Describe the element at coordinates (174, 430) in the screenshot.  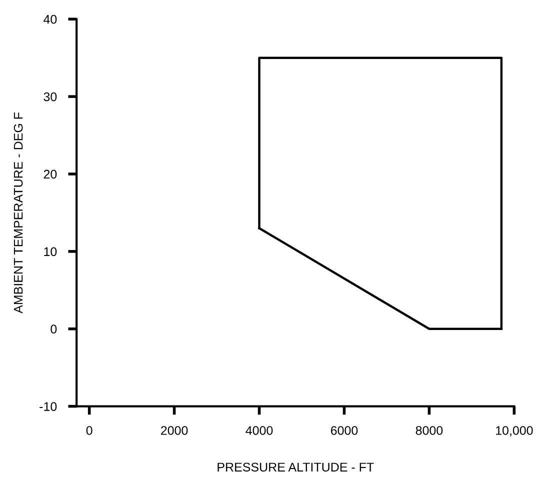
I see `x-tick-label: 2000` at that location.